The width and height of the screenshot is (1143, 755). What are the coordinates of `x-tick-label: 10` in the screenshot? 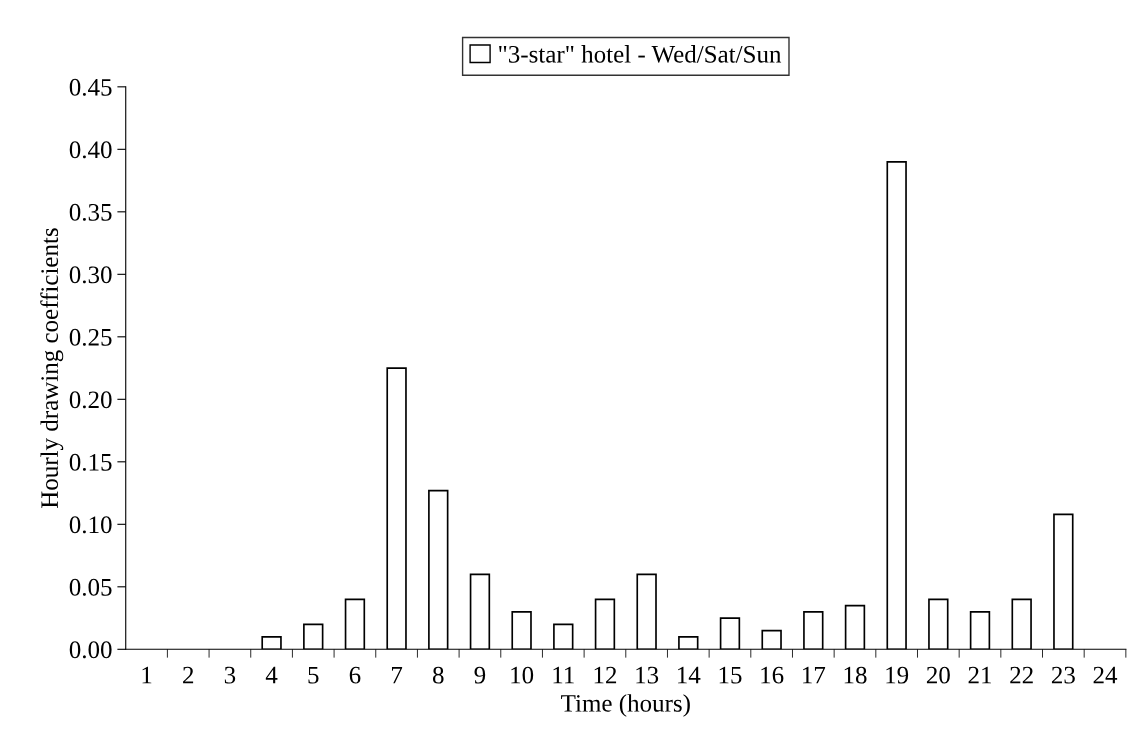 It's located at (522, 675).